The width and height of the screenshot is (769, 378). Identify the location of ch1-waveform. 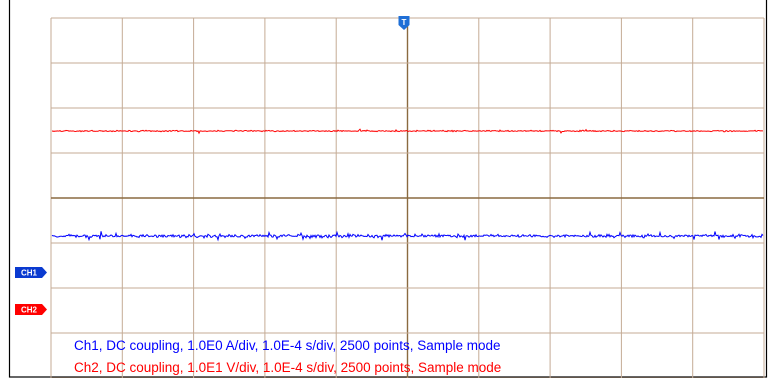
(407, 236).